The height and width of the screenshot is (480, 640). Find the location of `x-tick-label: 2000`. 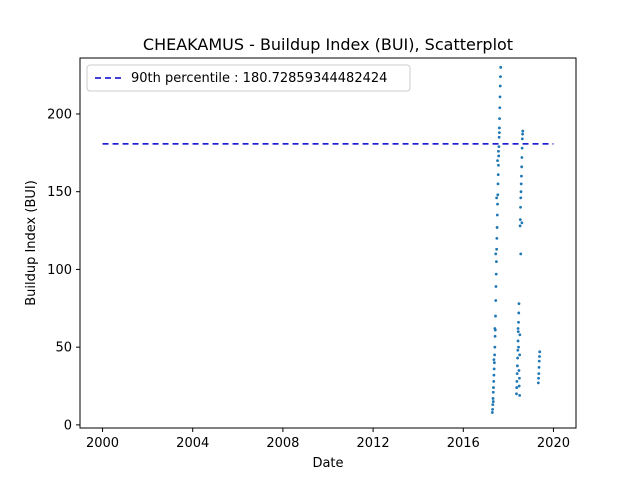

x-tick-label: 2000 is located at coordinates (102, 443).